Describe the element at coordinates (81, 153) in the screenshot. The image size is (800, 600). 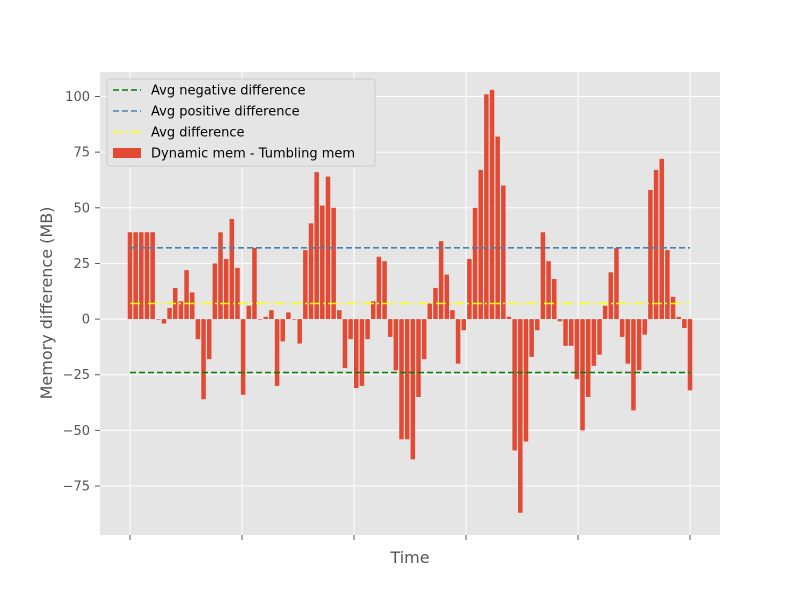
I see `y-tick-label: 75` at that location.